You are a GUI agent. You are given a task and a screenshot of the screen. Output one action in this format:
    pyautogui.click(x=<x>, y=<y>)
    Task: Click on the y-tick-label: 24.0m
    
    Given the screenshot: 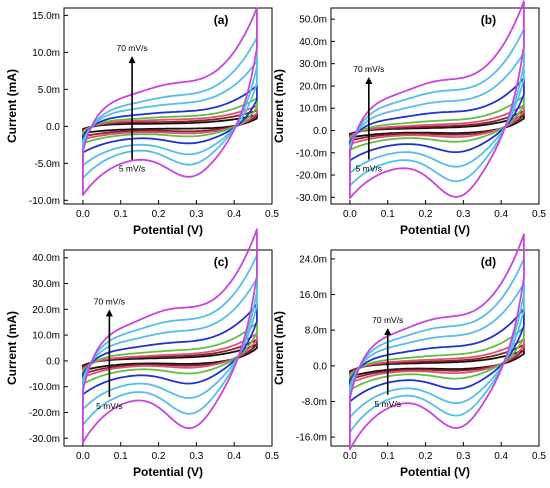 What is the action you would take?
    pyautogui.click(x=313, y=259)
    